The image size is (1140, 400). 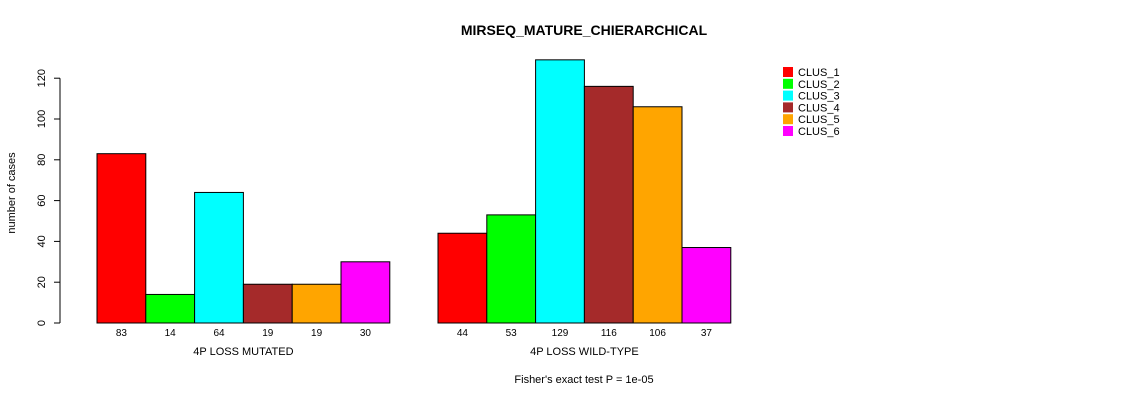 I want to click on y-tick-label: 0, so click(x=42, y=323).